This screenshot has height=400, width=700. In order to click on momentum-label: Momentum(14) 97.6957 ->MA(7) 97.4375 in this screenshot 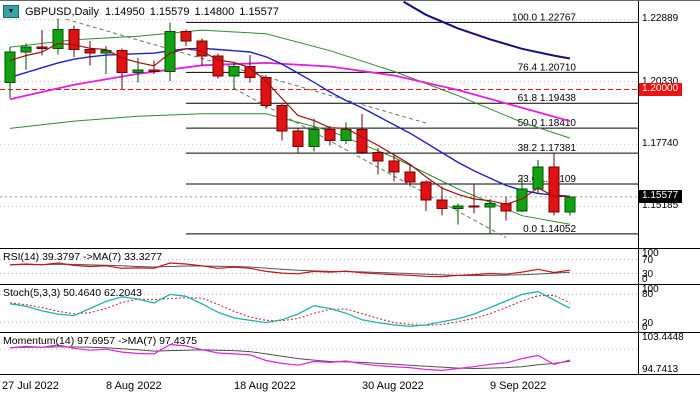, I will do `click(100, 341)`.